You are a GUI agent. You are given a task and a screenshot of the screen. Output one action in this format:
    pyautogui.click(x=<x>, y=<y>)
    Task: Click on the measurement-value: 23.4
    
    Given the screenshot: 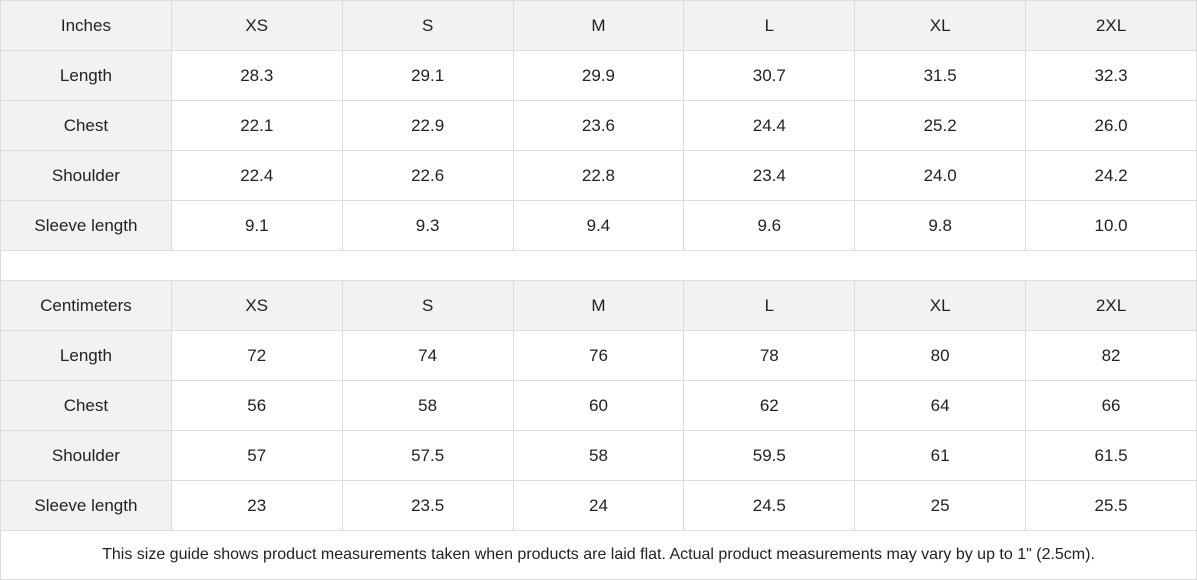 What is the action you would take?
    pyautogui.click(x=769, y=175)
    